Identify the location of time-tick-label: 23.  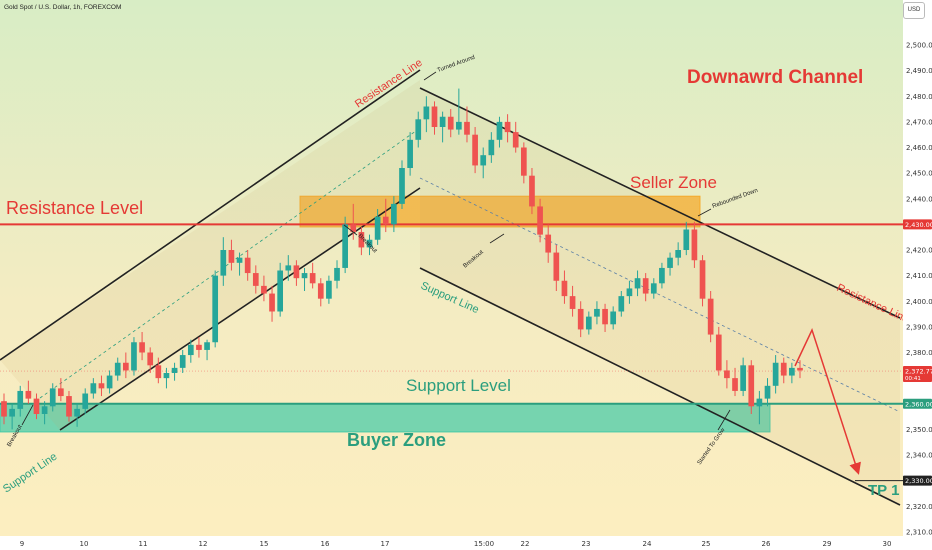
(586, 544).